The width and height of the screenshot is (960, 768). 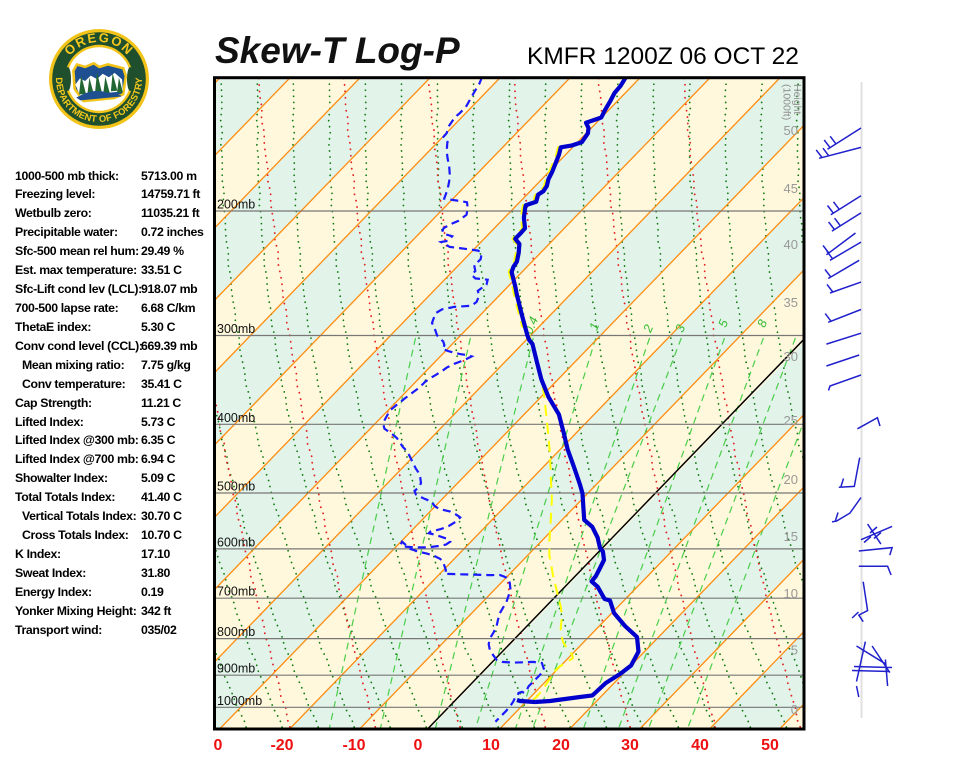 I want to click on svg-text: 8, so click(x=762, y=324).